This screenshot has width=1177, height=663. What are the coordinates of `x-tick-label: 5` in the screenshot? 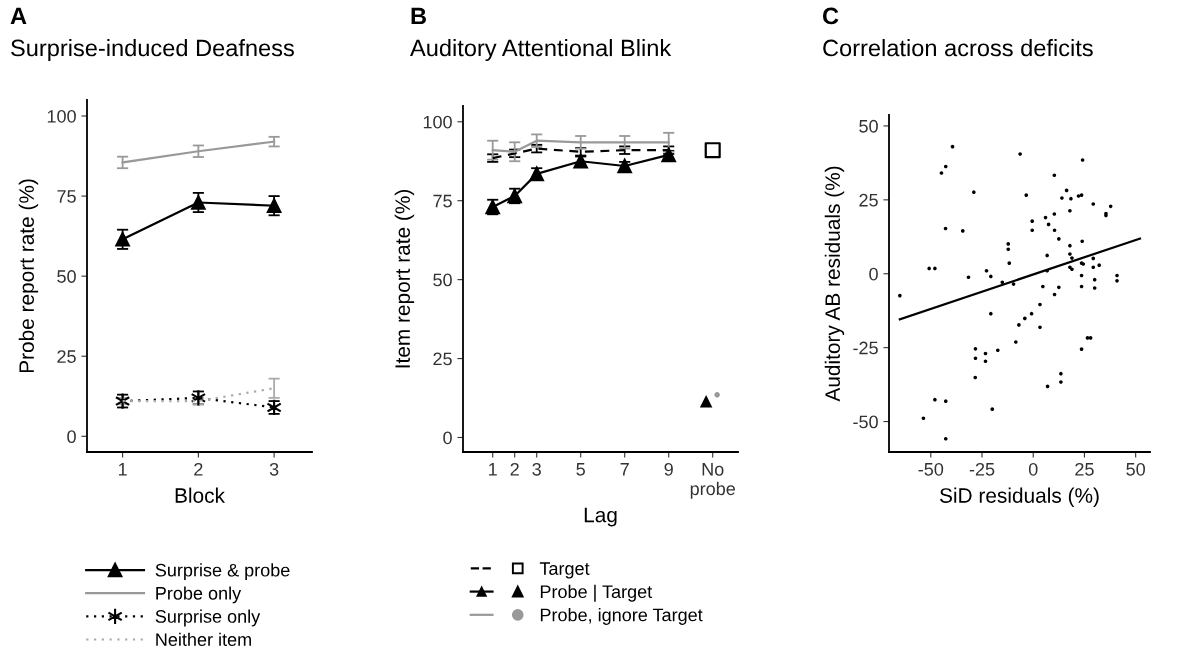 It's located at (580, 469).